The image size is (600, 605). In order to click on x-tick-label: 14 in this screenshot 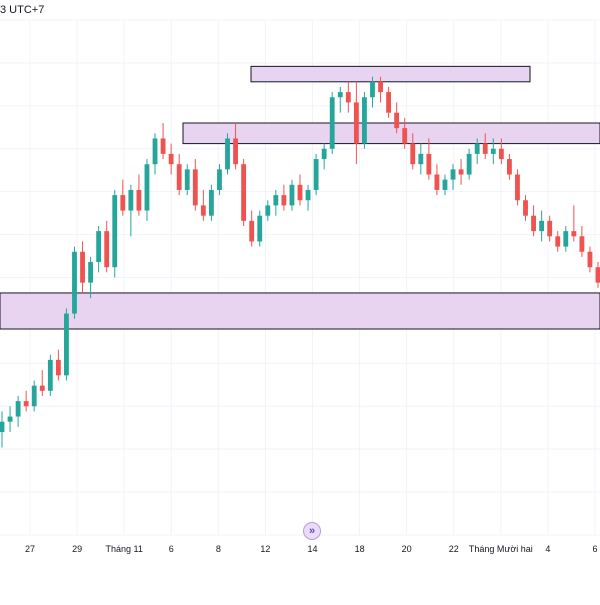, I will do `click(312, 549)`.